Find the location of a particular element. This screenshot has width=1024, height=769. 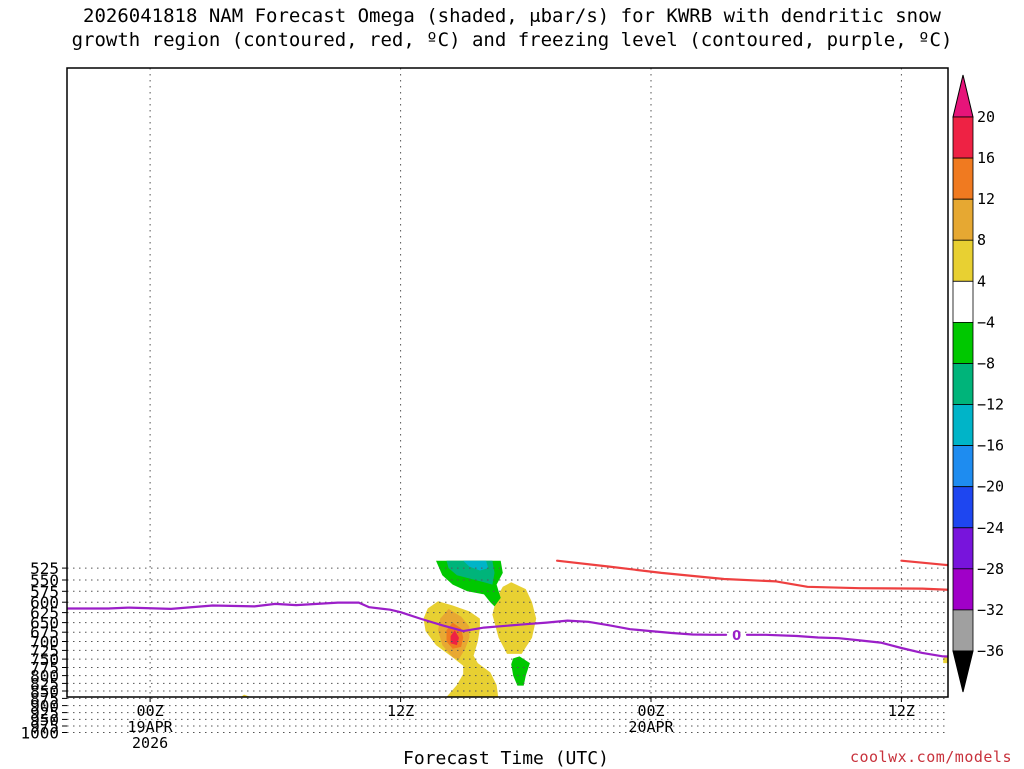

y-tick-label: 600 is located at coordinates (44, 602).